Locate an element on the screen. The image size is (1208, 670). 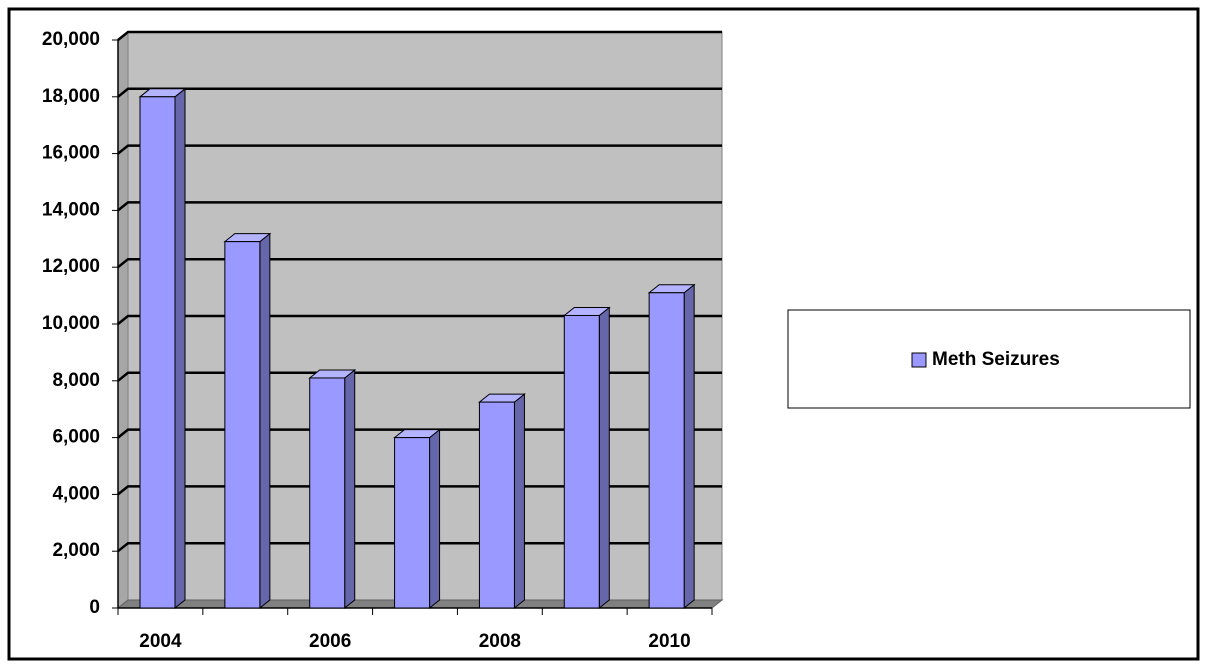
legend is located at coordinates (989, 359).